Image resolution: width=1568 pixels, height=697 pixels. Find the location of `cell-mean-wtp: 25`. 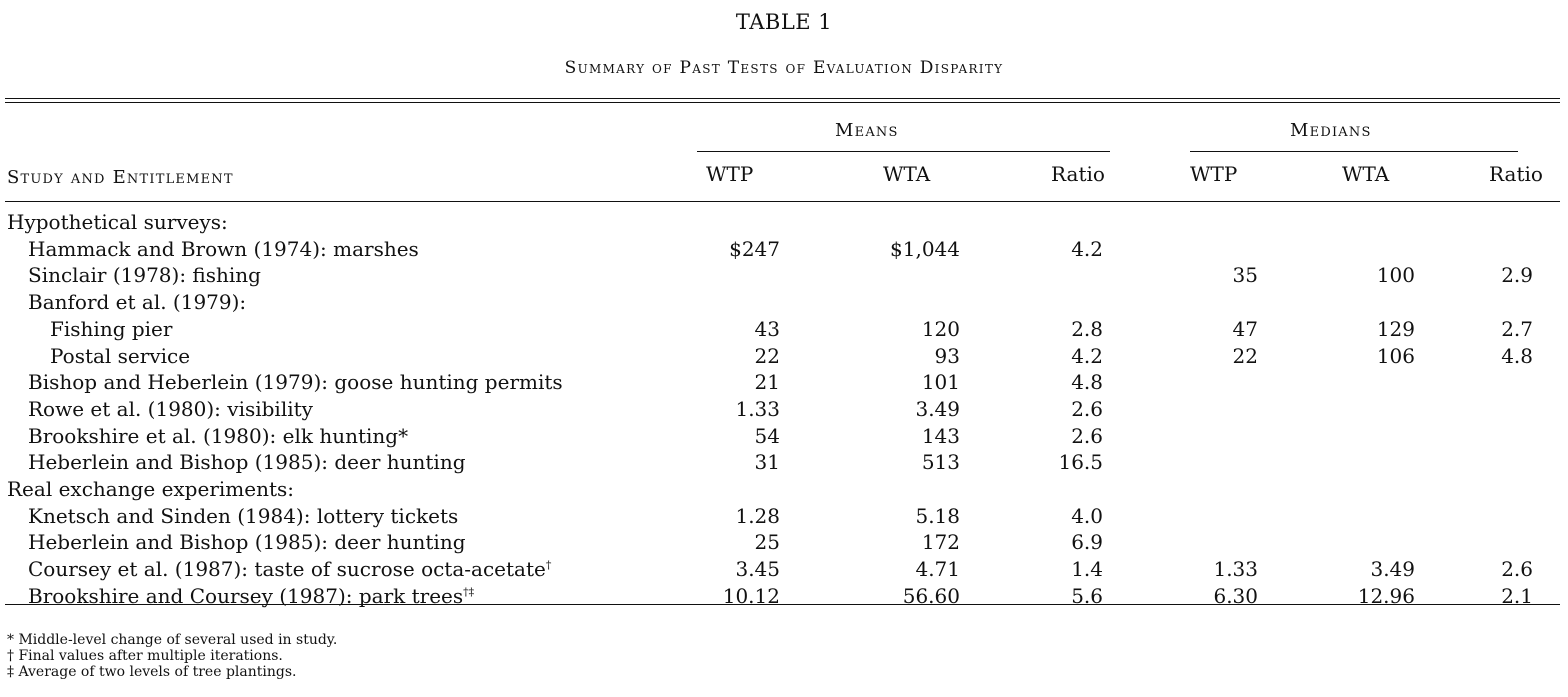

cell-mean-wtp: 25 is located at coordinates (767, 542).